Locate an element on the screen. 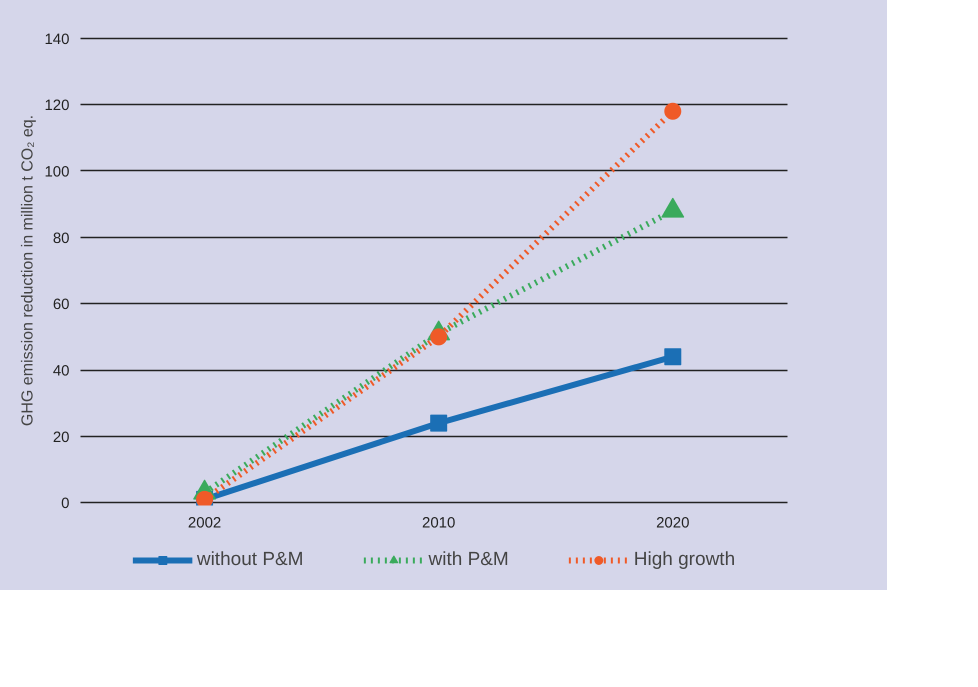 The width and height of the screenshot is (978, 687). y-tick-label: 140 is located at coordinates (57, 39).